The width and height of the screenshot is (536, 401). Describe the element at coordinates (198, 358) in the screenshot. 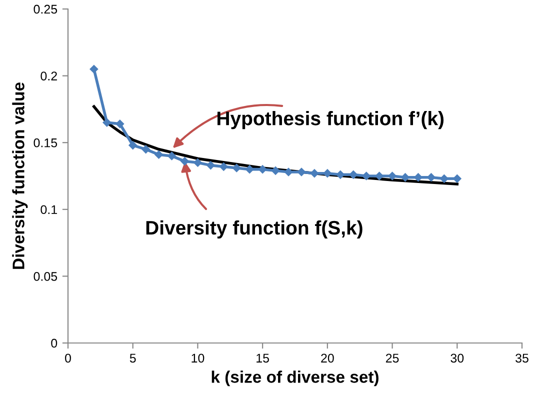

I see `x-tick-label: 10` at that location.